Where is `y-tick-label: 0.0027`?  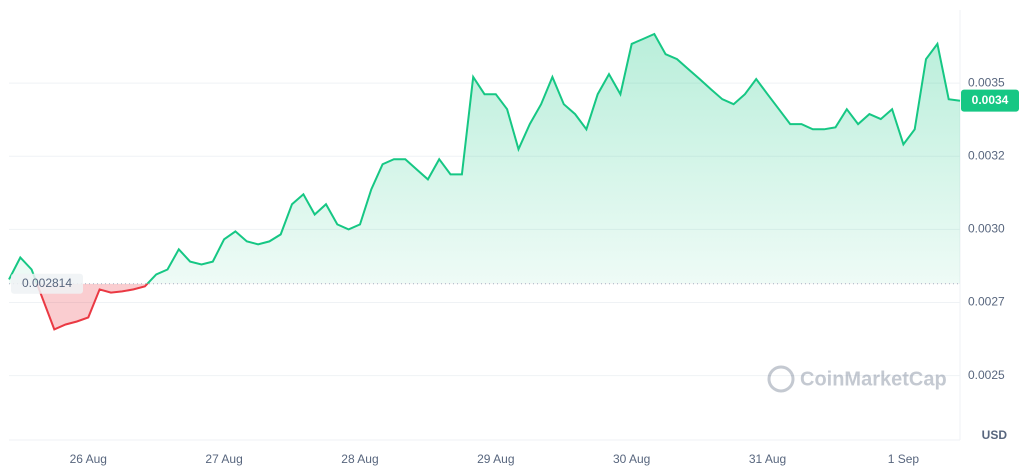 y-tick-label: 0.0027 is located at coordinates (986, 302).